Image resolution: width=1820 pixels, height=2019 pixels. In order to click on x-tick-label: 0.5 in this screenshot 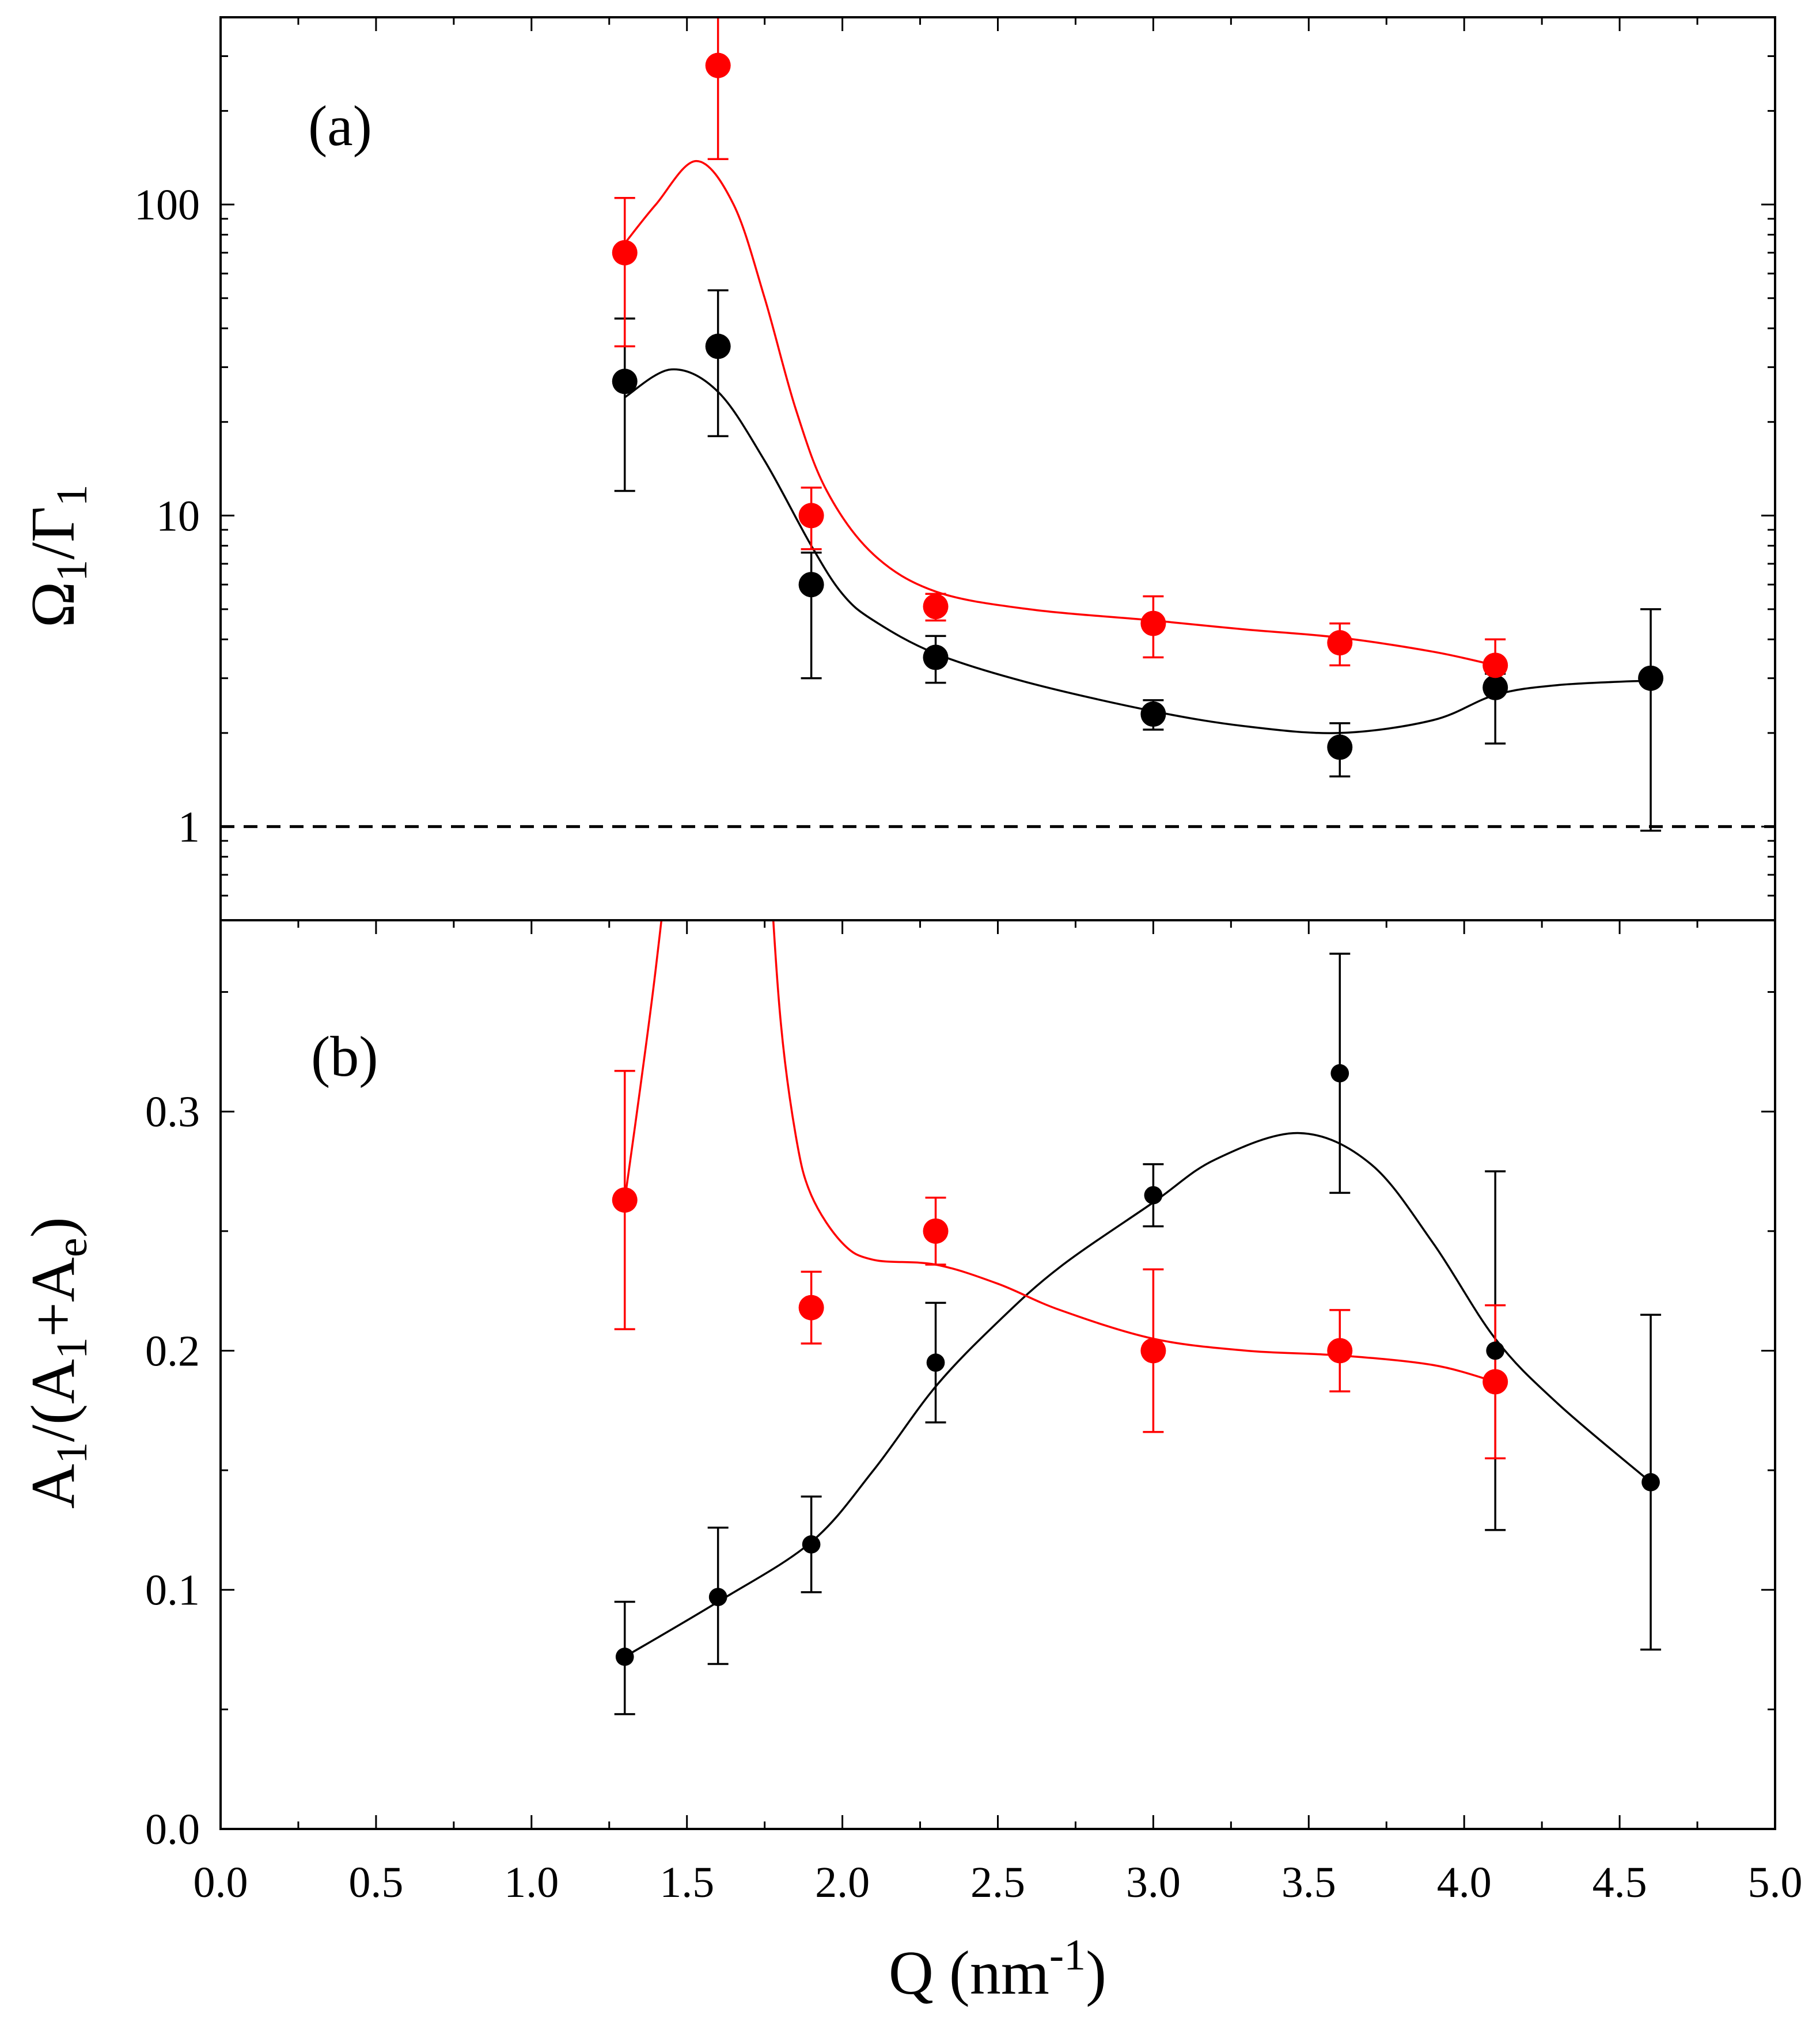, I will do `click(375, 1882)`.